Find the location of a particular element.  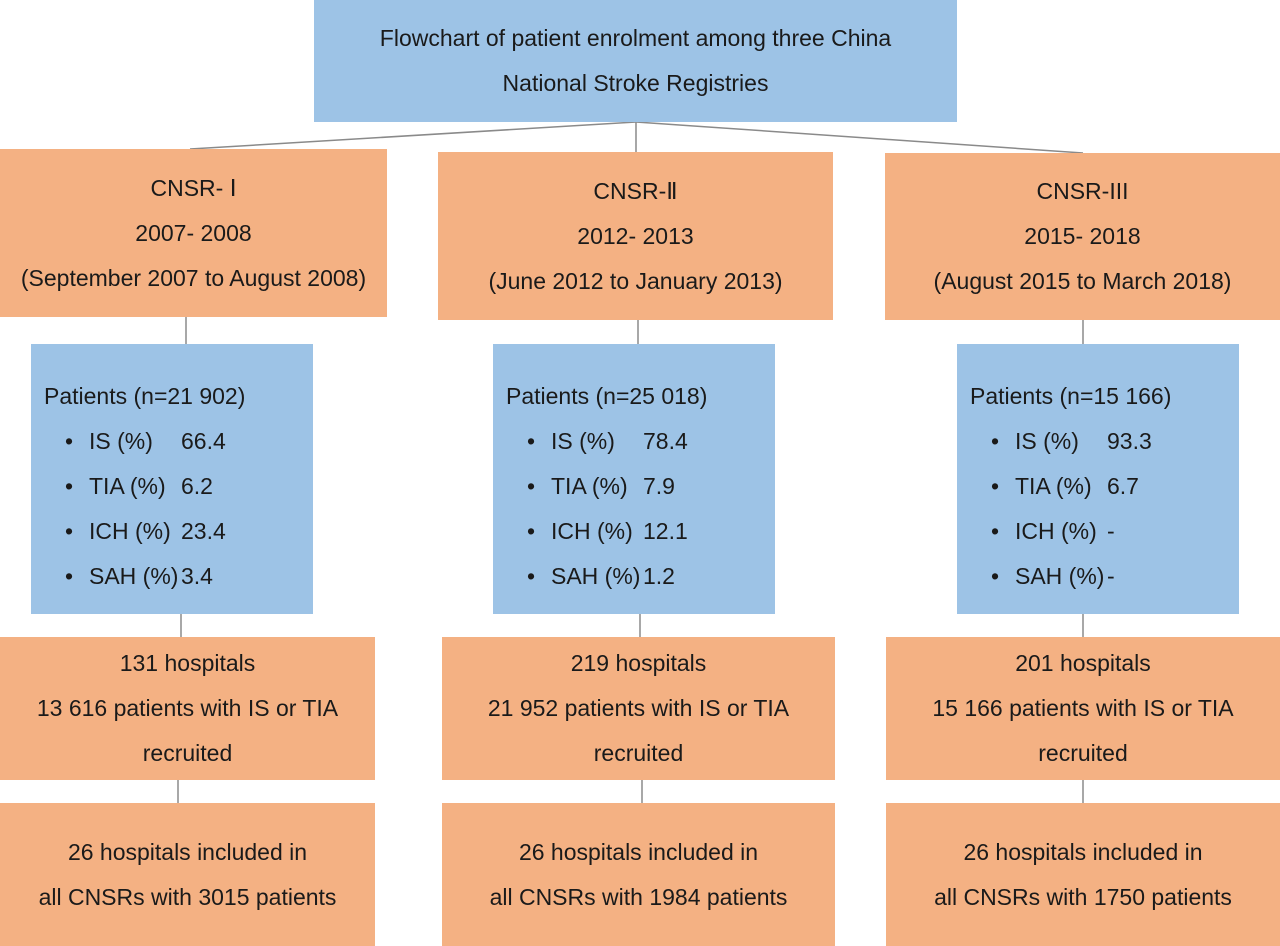

registry-name: CNSR-III is located at coordinates (1082, 191).